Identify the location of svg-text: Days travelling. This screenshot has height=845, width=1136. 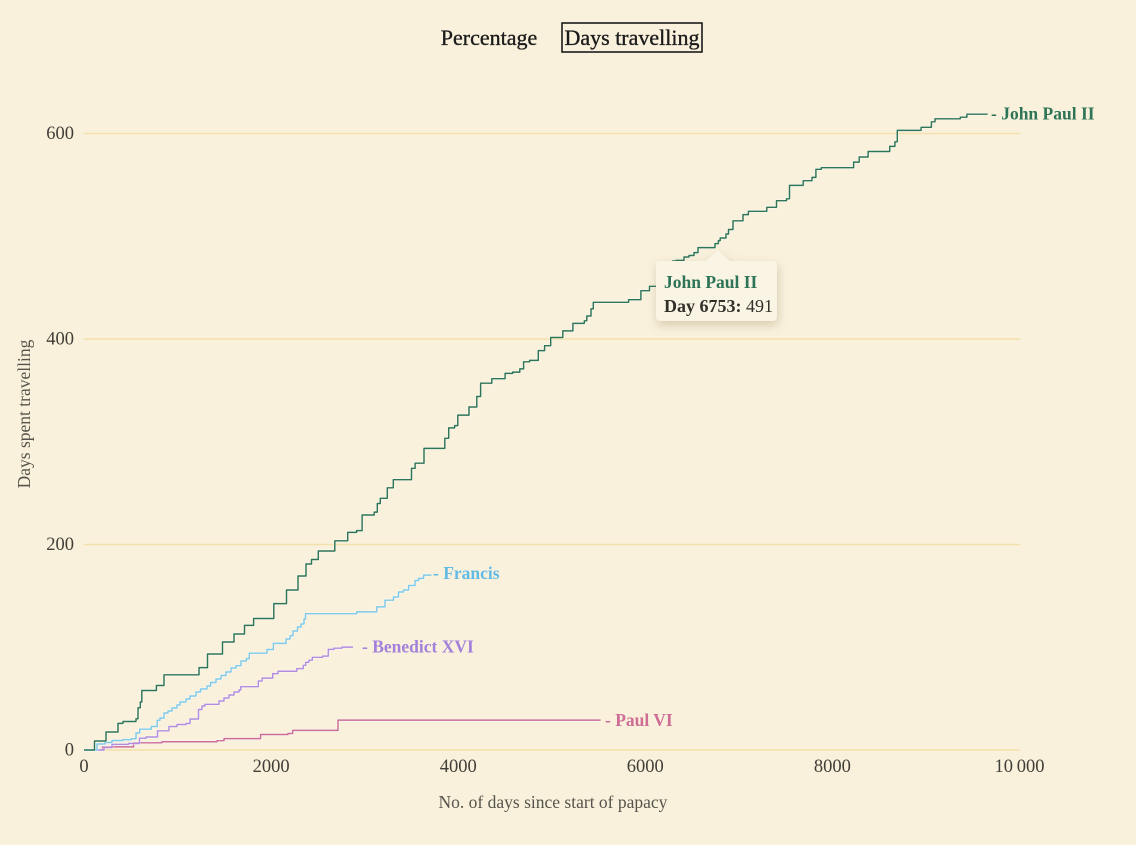
(631, 37).